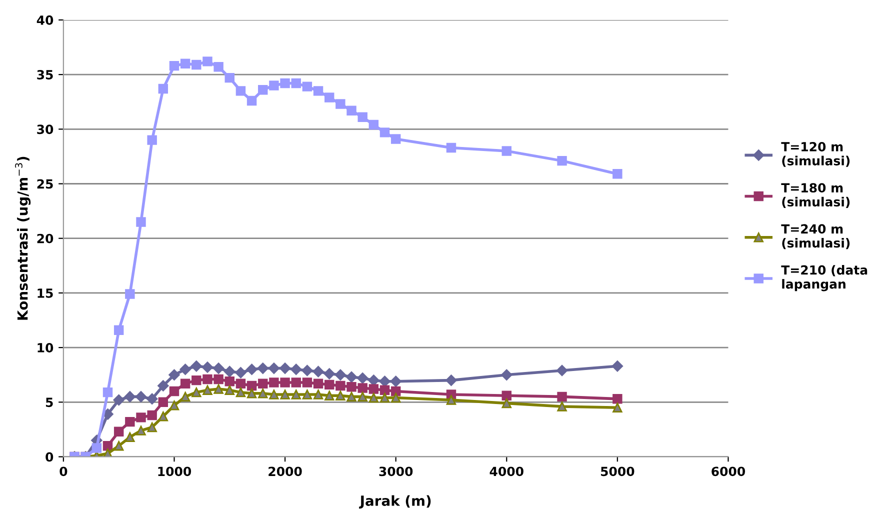 This screenshot has width=869, height=525. Describe the element at coordinates (45, 184) in the screenshot. I see `y-tick-label: 25` at that location.